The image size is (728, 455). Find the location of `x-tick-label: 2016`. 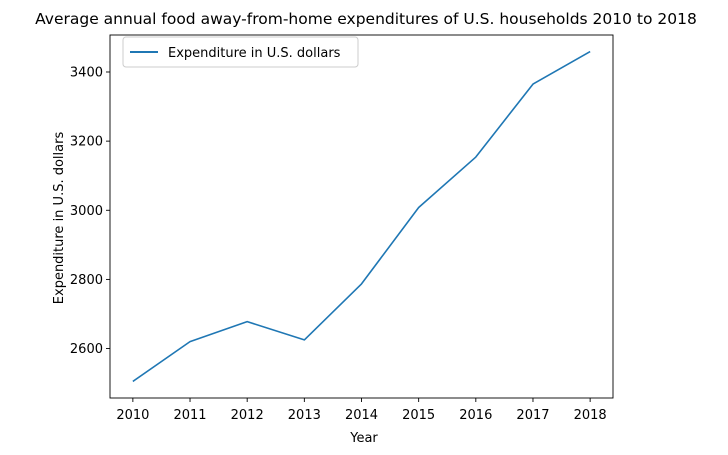

x-tick-label: 2016 is located at coordinates (475, 415).